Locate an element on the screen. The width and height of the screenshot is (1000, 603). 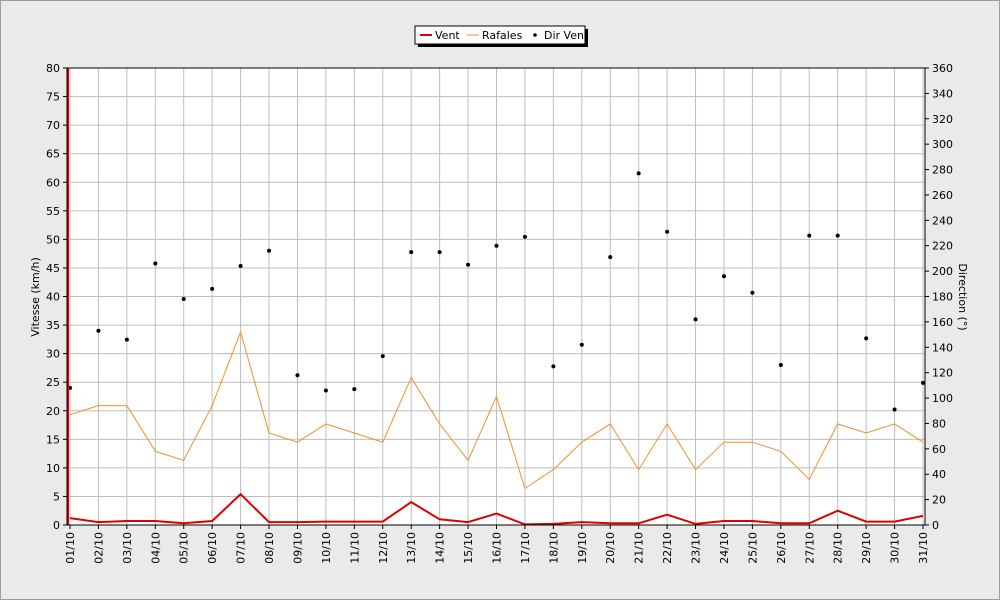
y2-tick-label: 160 is located at coordinates (942, 322).